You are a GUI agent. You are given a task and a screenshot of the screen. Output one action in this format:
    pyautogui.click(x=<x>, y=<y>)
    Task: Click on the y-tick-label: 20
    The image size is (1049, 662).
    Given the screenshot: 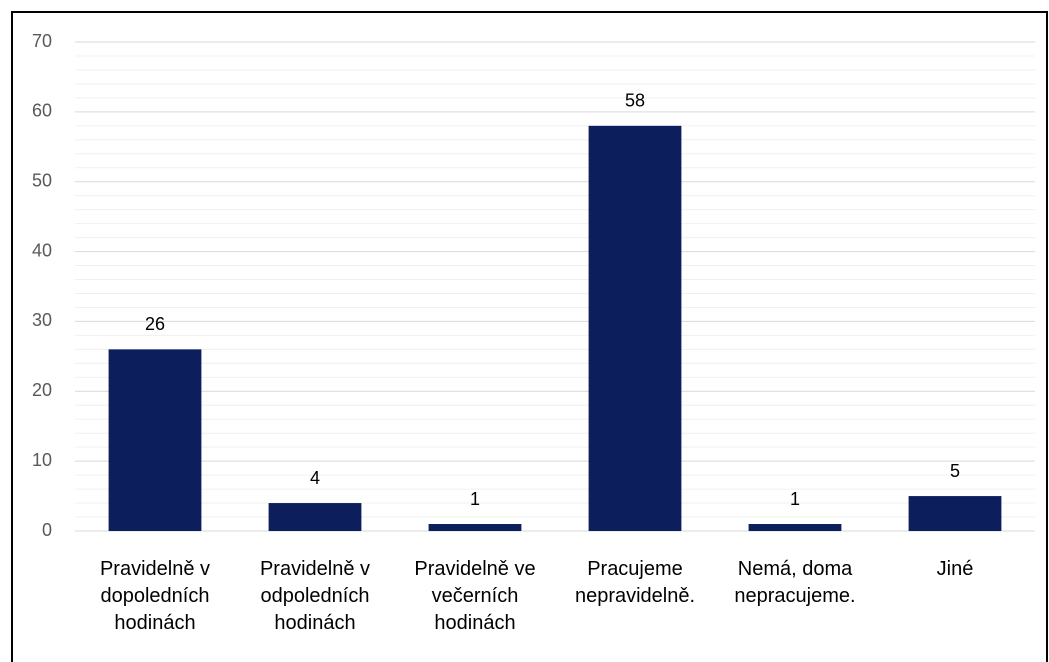 What is the action you would take?
    pyautogui.click(x=42, y=390)
    